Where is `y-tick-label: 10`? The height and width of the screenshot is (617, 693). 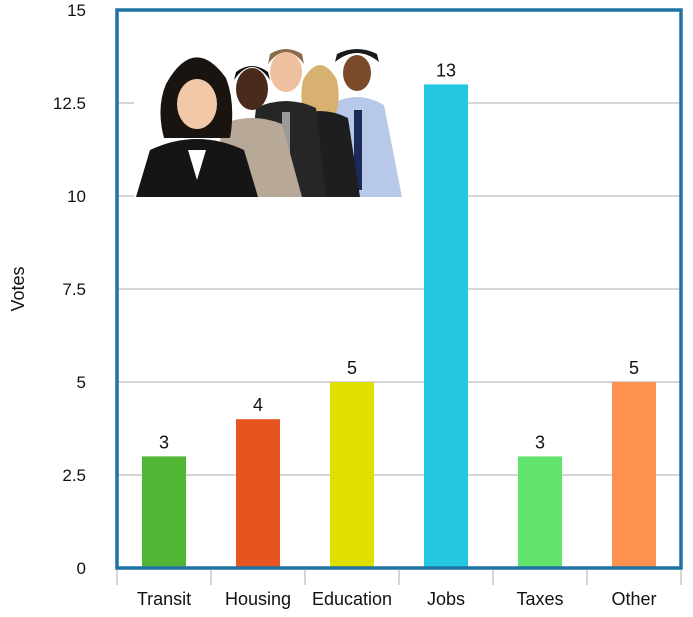 y-tick-label: 10 is located at coordinates (76, 196).